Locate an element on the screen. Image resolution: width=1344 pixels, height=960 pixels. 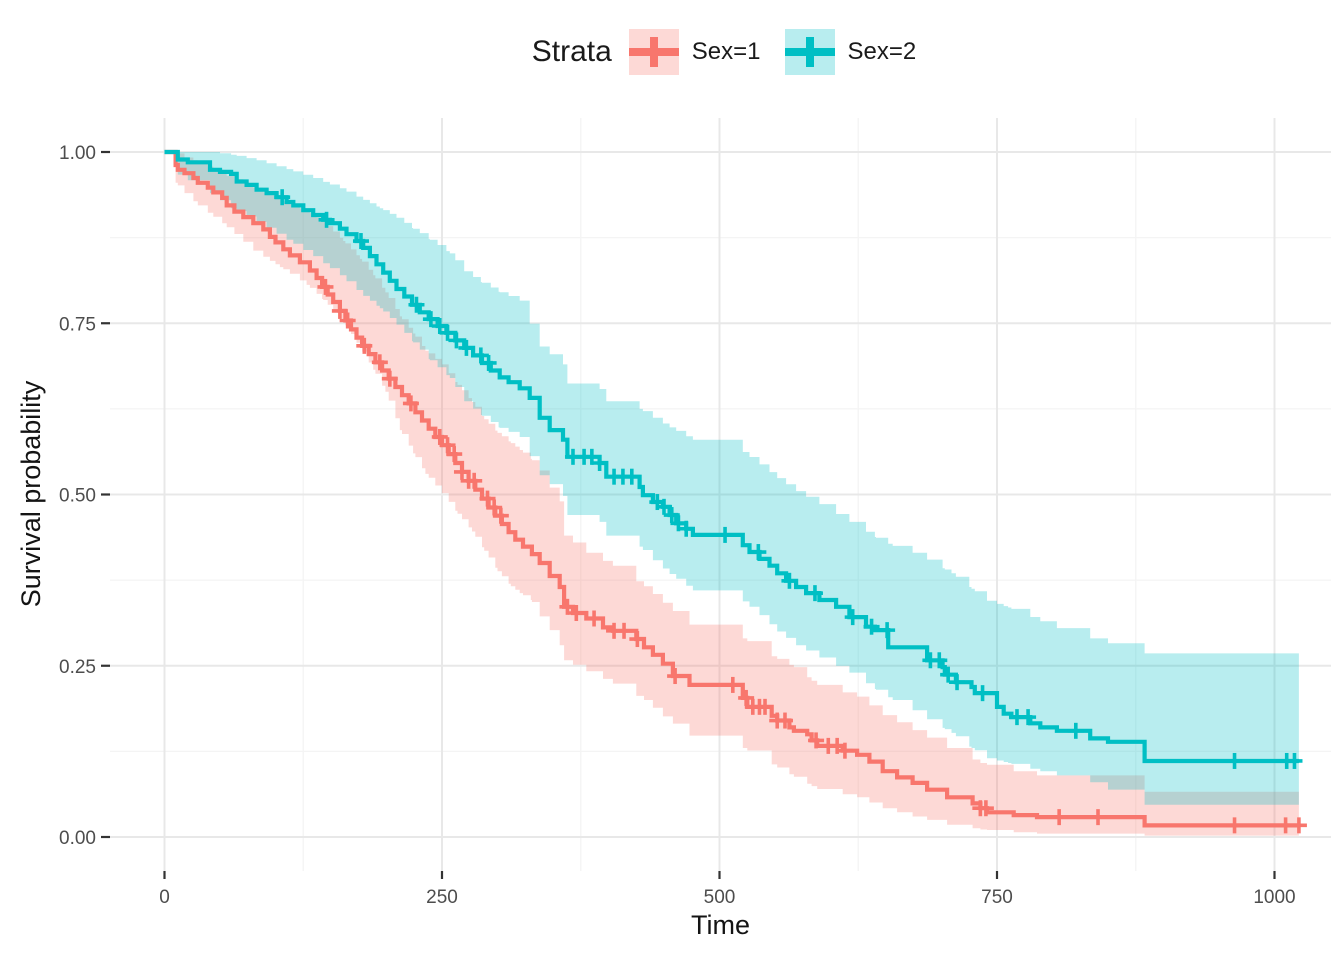
y-tick-label: 0.25 is located at coordinates (77, 667).